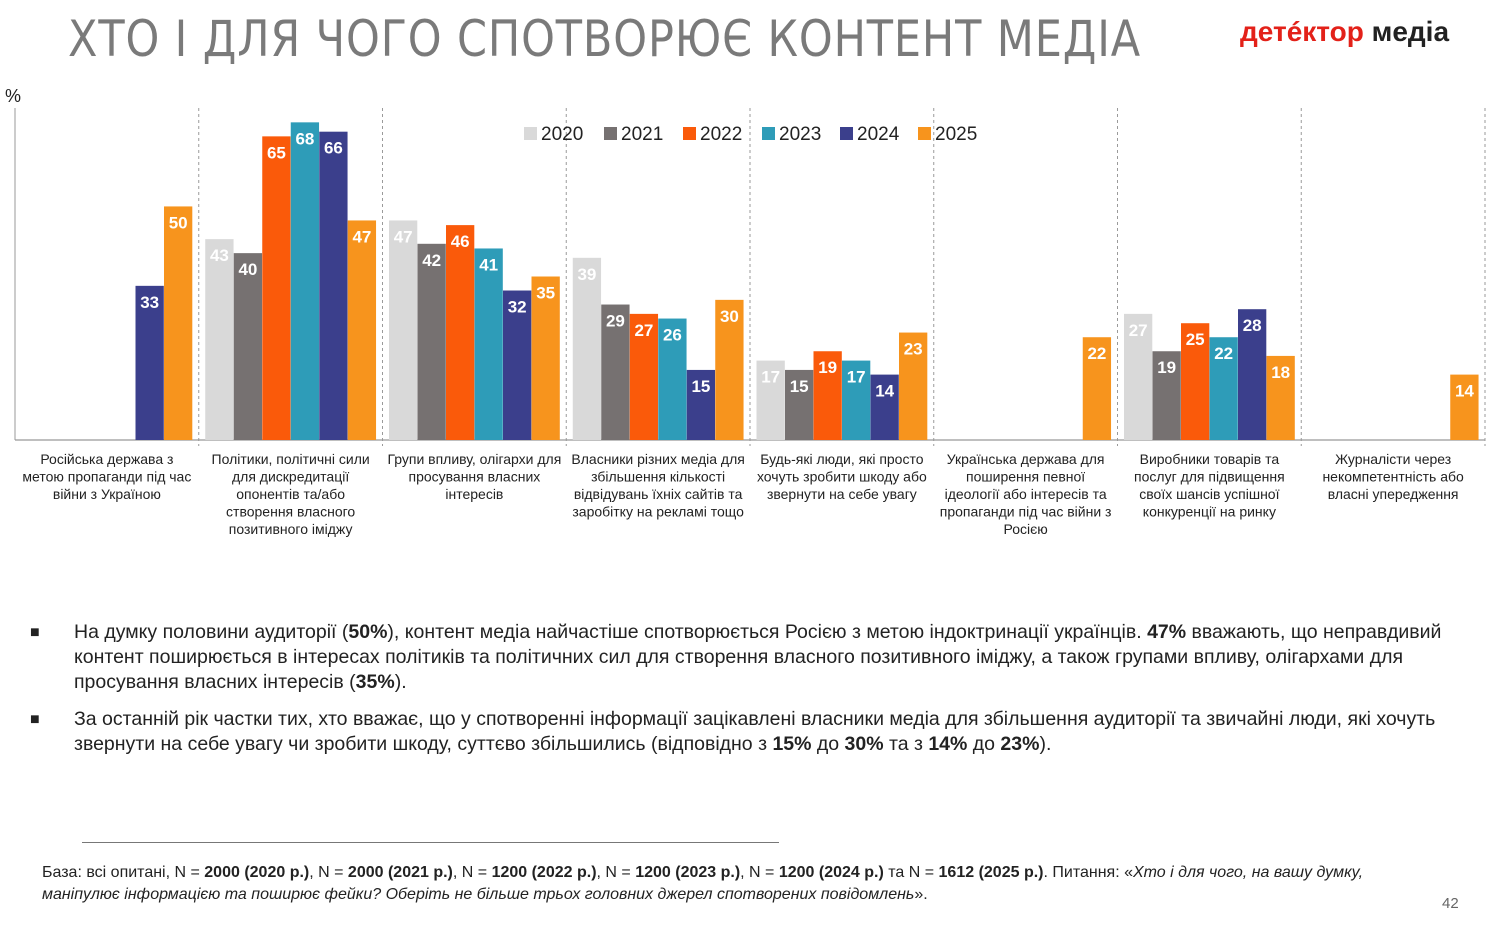 The width and height of the screenshot is (1500, 938). What do you see at coordinates (827, 395) in the screenshot?
I see `bar-2022-cat5` at bounding box center [827, 395].